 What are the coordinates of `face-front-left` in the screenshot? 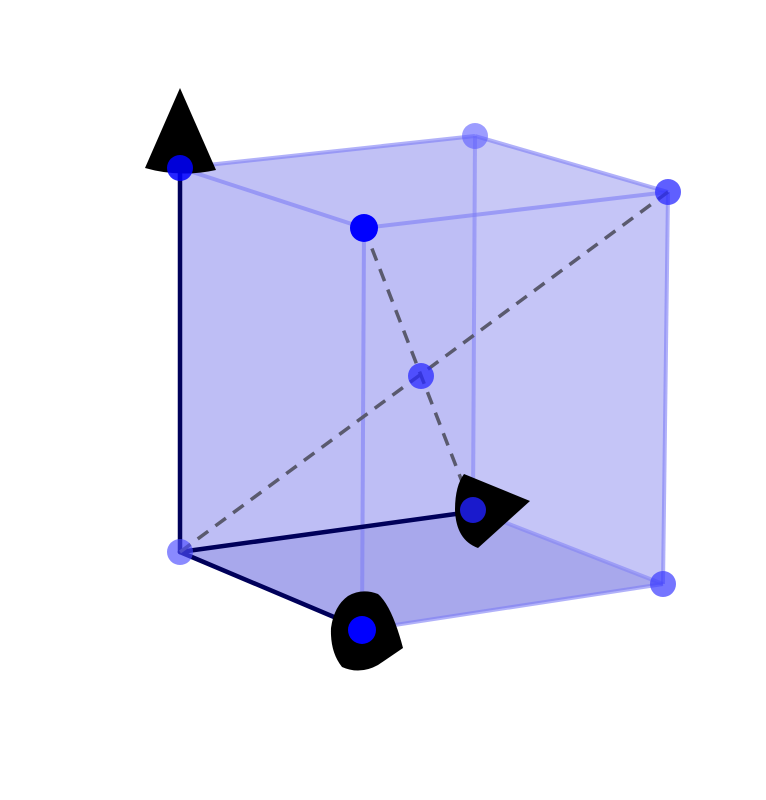 It's located at (272, 399).